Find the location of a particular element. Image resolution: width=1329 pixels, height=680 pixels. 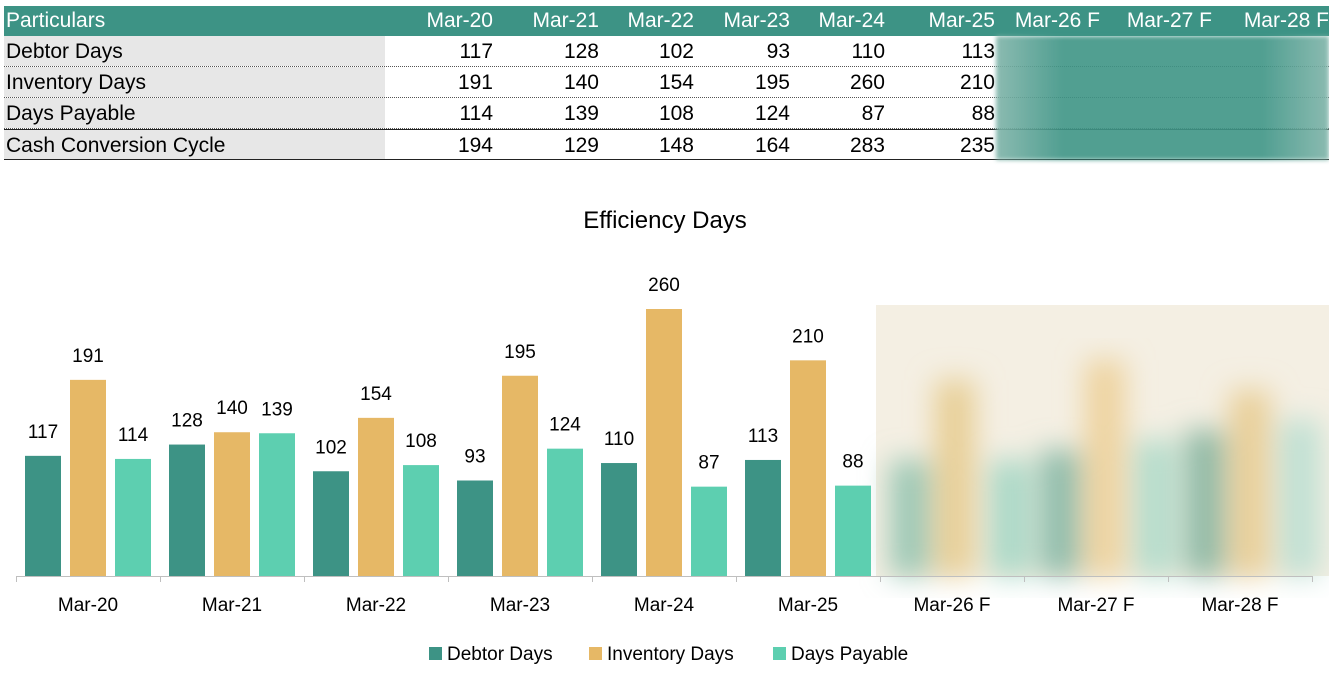

chart-legend: Debtor Days Inventory Days Days Payable is located at coordinates (668, 654).